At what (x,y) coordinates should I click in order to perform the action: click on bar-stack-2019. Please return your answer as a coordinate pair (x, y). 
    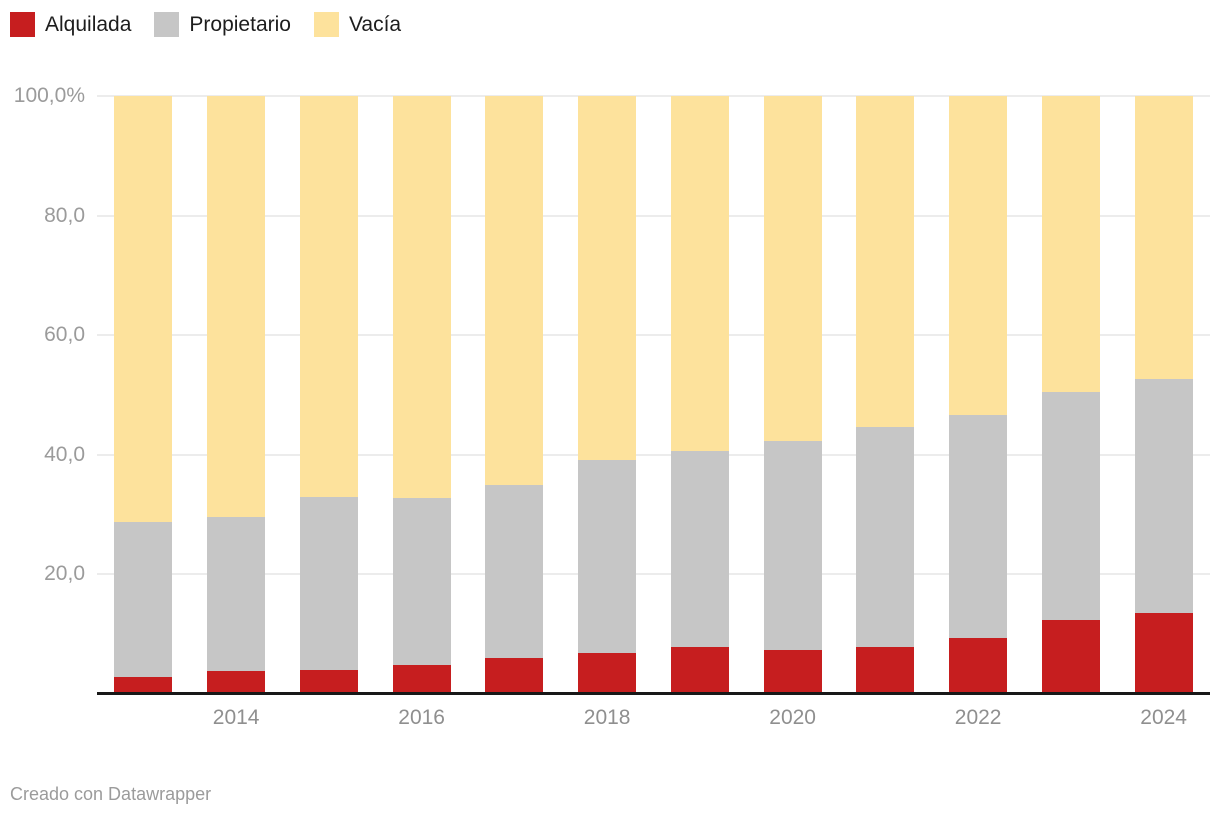
    Looking at the image, I should click on (699, 395).